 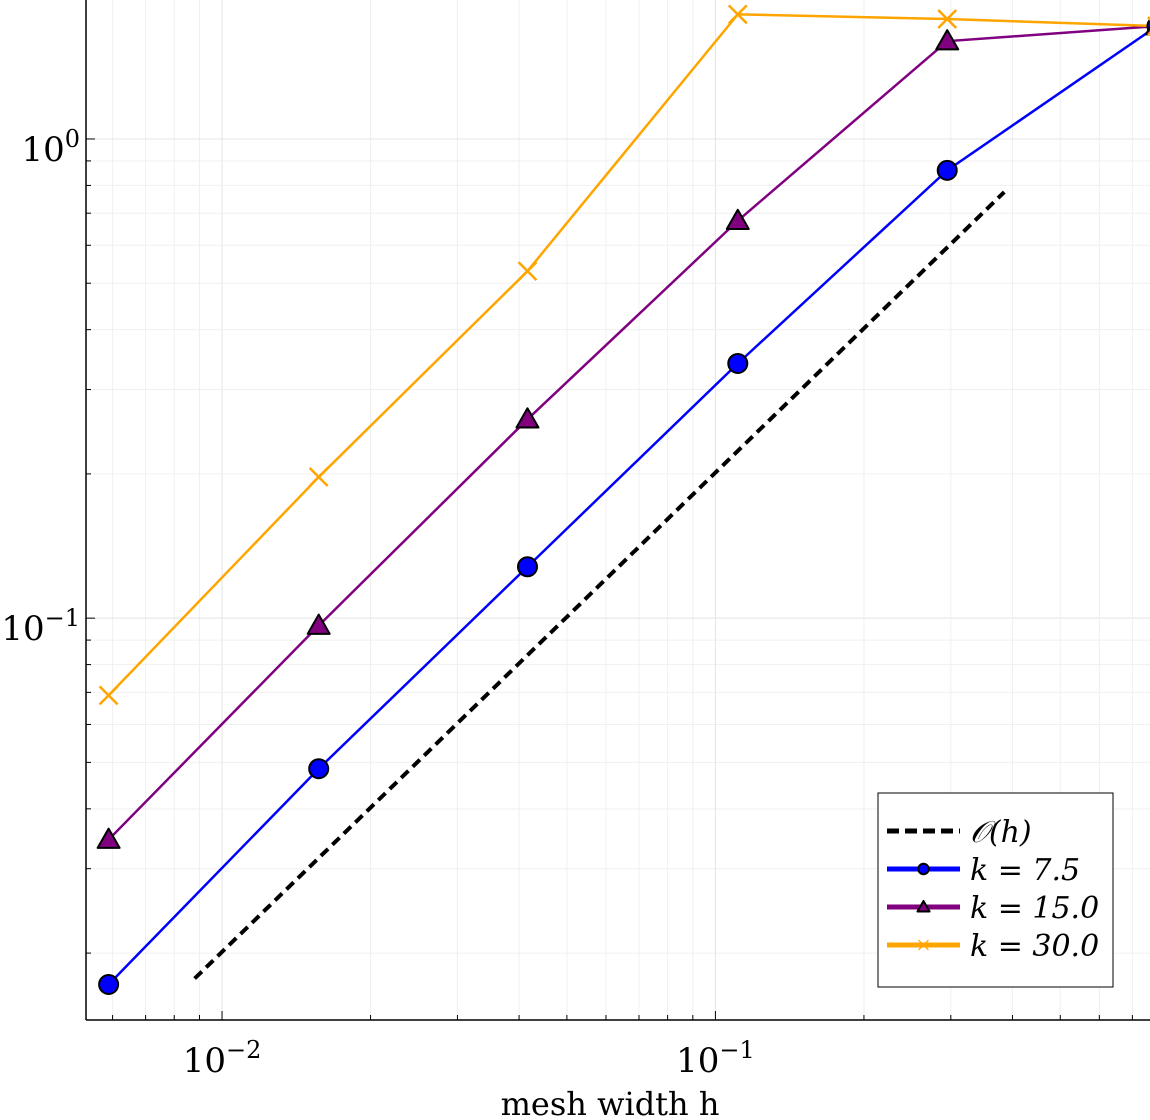 What do you see at coordinates (1034, 908) in the screenshot?
I see `legend-label: k = 15.0` at bounding box center [1034, 908].